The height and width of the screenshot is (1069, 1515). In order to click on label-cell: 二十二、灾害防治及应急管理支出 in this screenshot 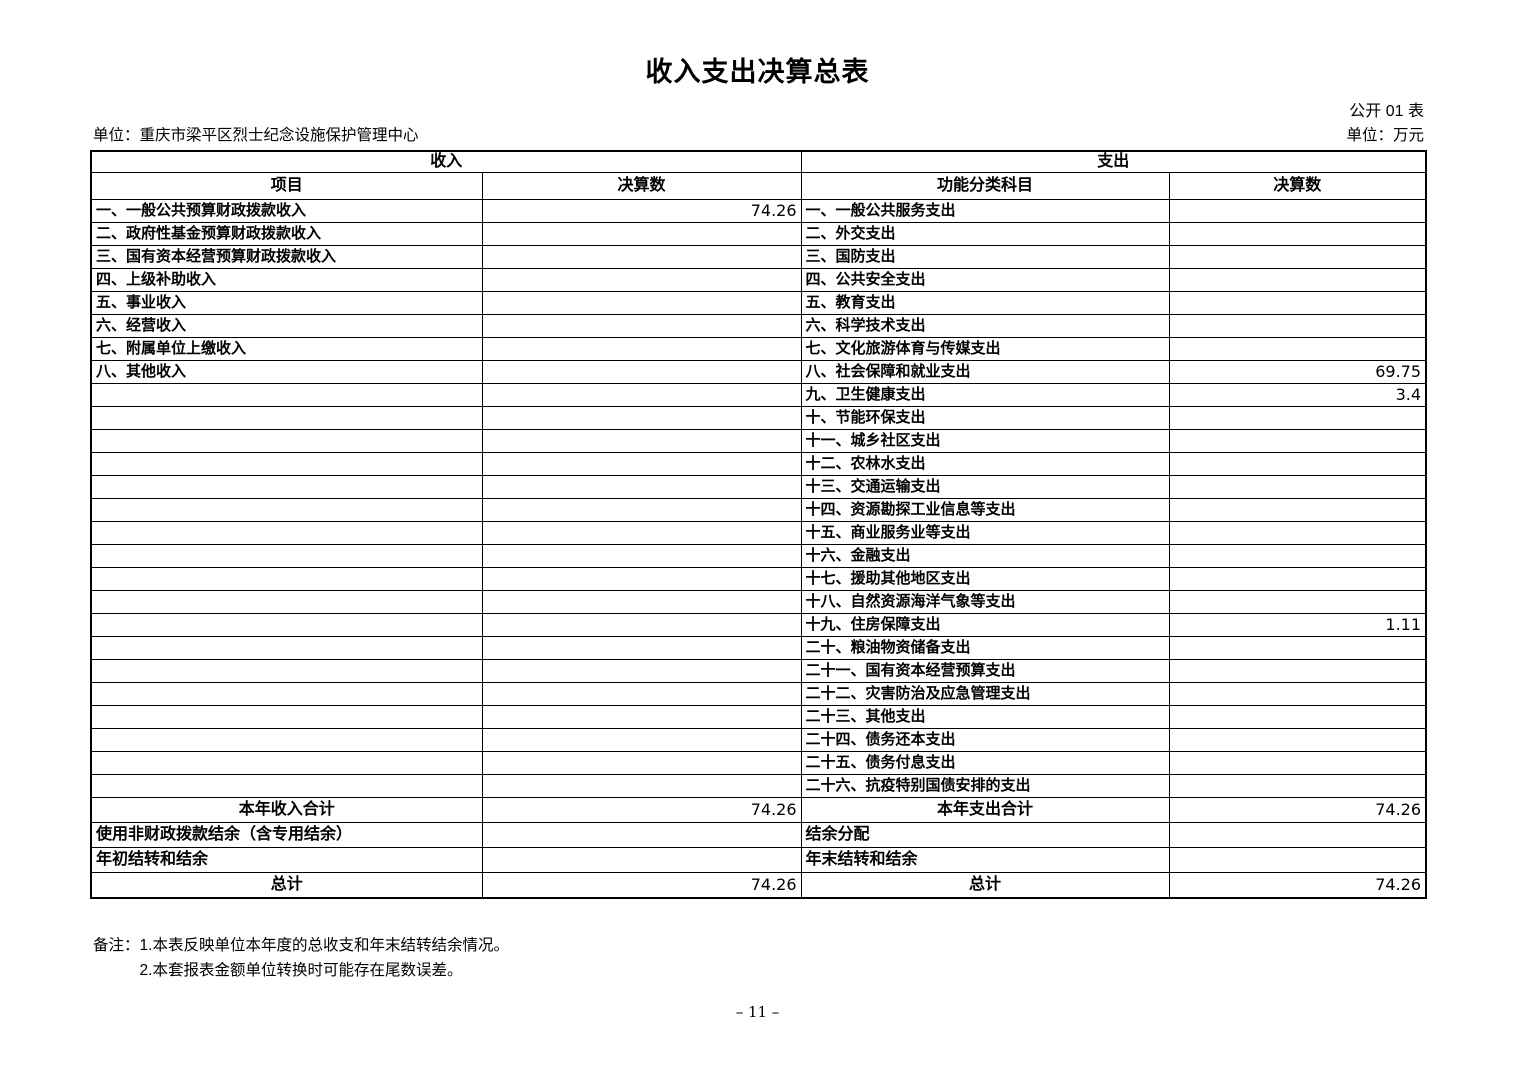, I will do `click(985, 694)`.